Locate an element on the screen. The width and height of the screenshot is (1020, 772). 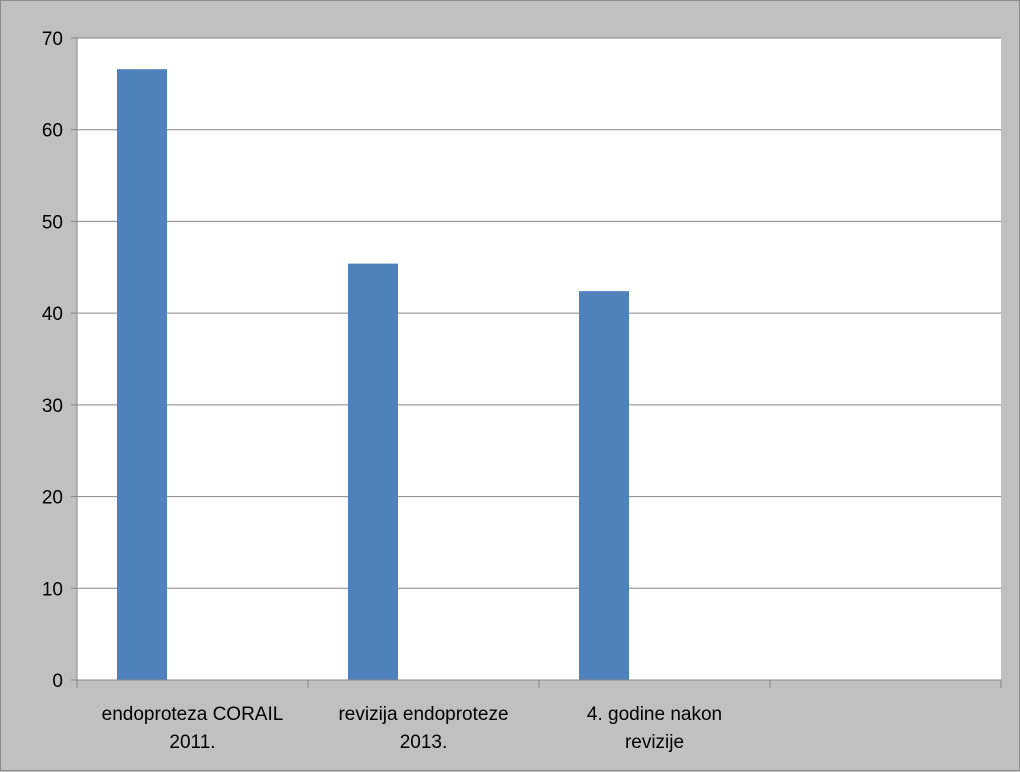
y-tick-label: 10 is located at coordinates (52, 589).